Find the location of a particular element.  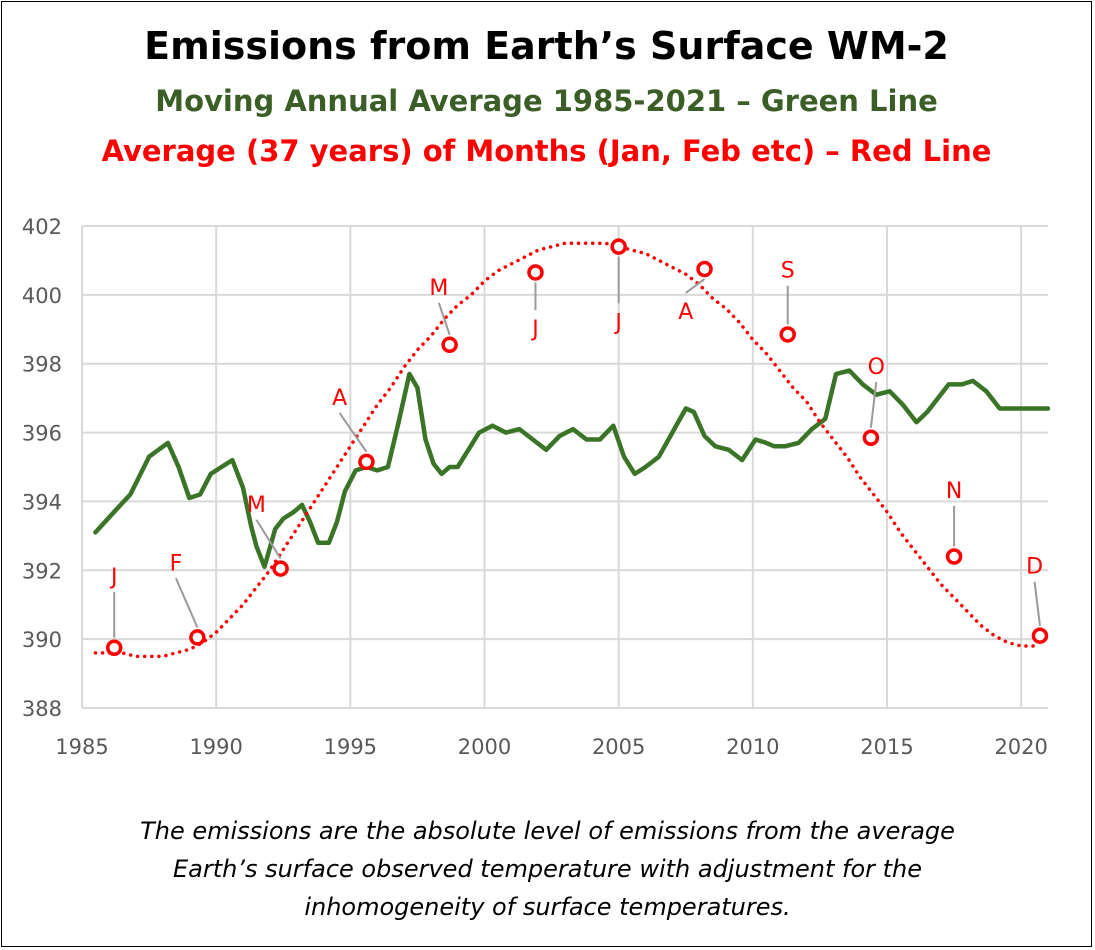

month-label-jan: J is located at coordinates (113, 577).